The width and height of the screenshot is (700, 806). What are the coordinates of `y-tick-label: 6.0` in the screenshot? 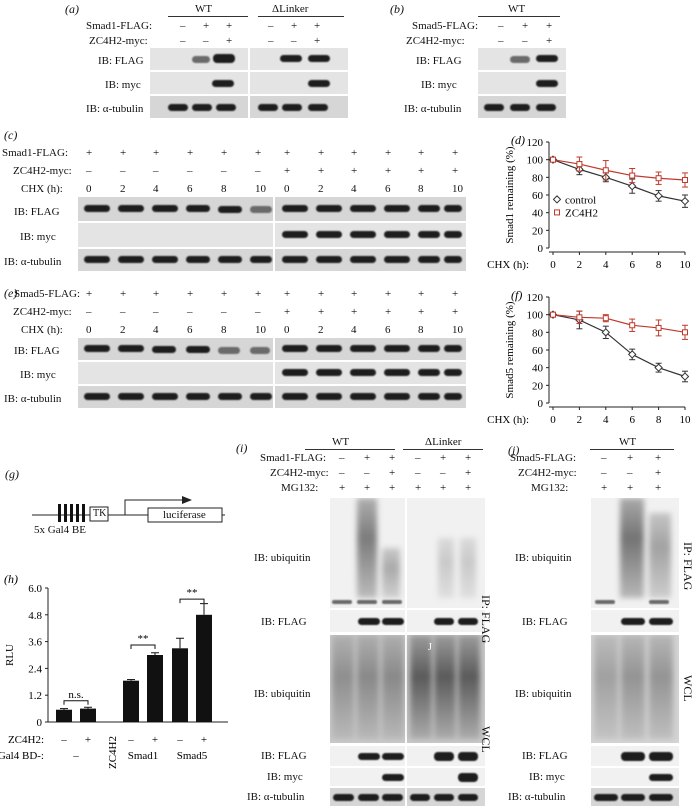 It's located at (35, 589).